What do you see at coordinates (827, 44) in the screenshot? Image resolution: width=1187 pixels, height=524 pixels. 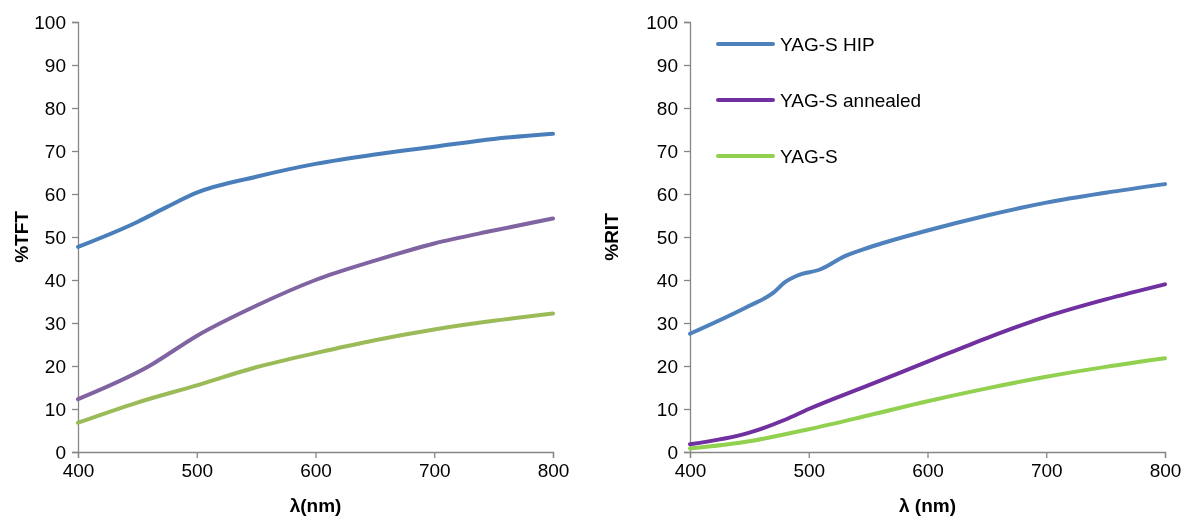 I see `legend-label: YAG-S HIP` at bounding box center [827, 44].